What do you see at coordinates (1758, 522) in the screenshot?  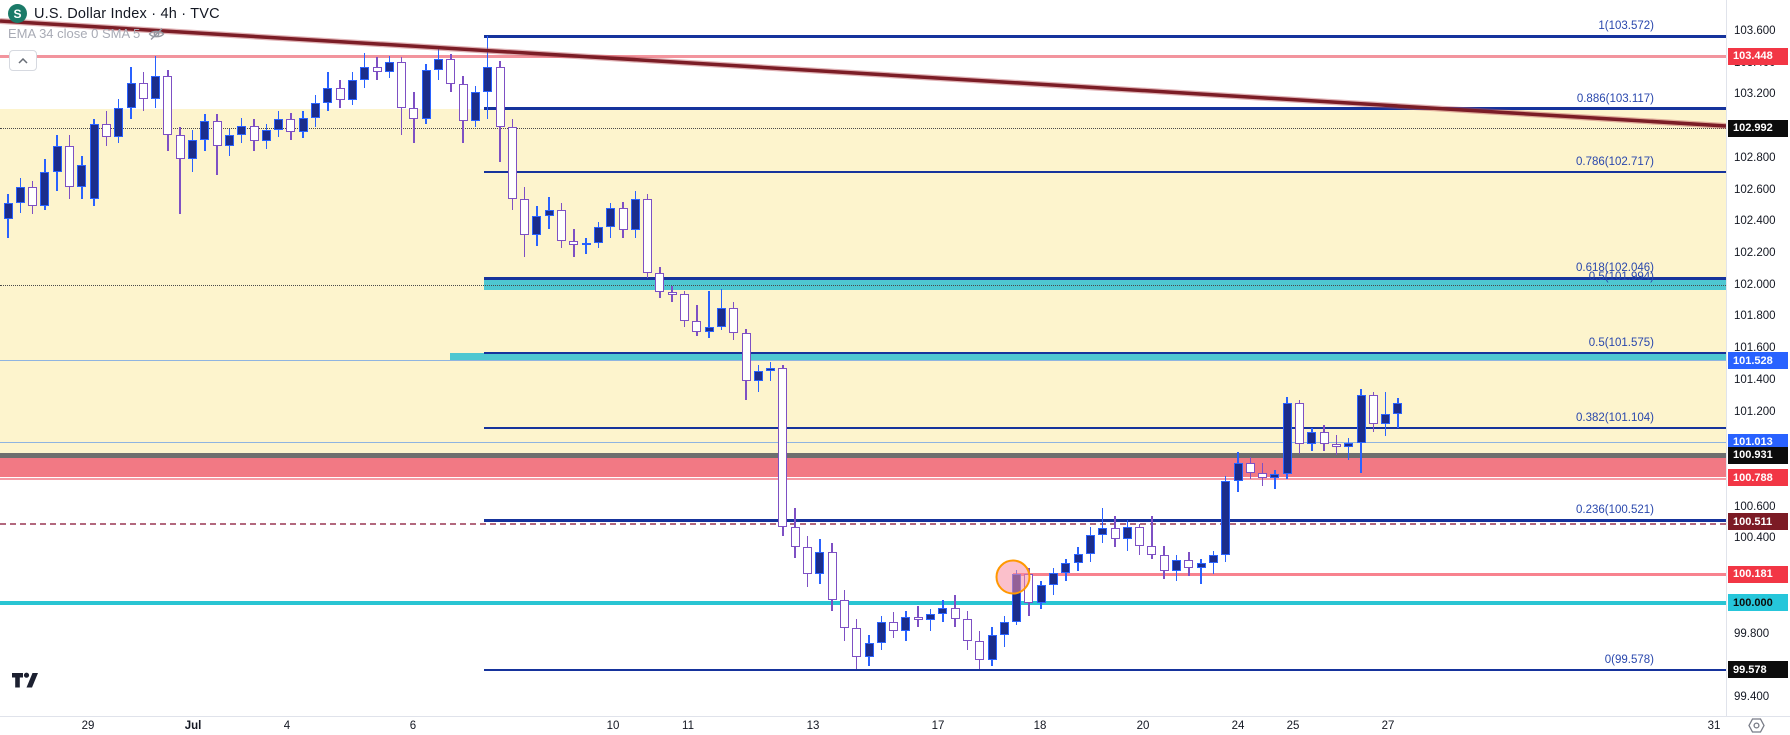 I see `price-badge-100511: 100.511` at bounding box center [1758, 522].